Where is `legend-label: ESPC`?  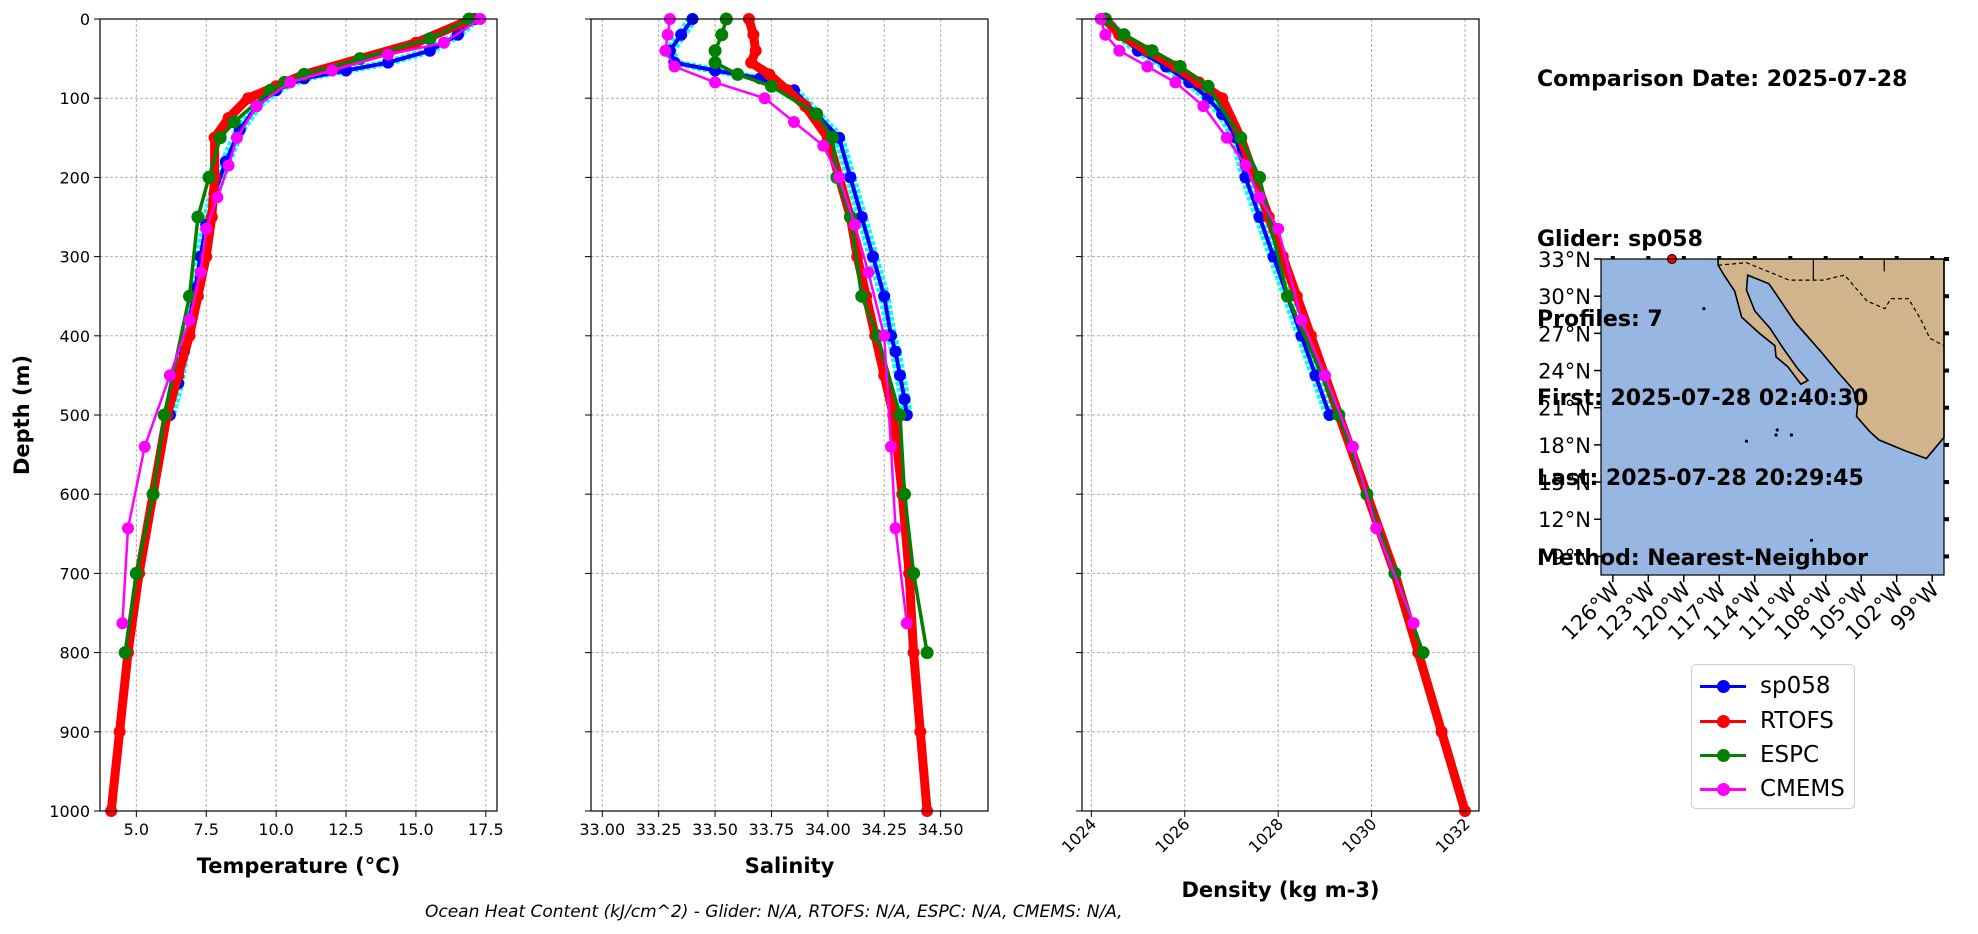
legend-label: ESPC is located at coordinates (1790, 755).